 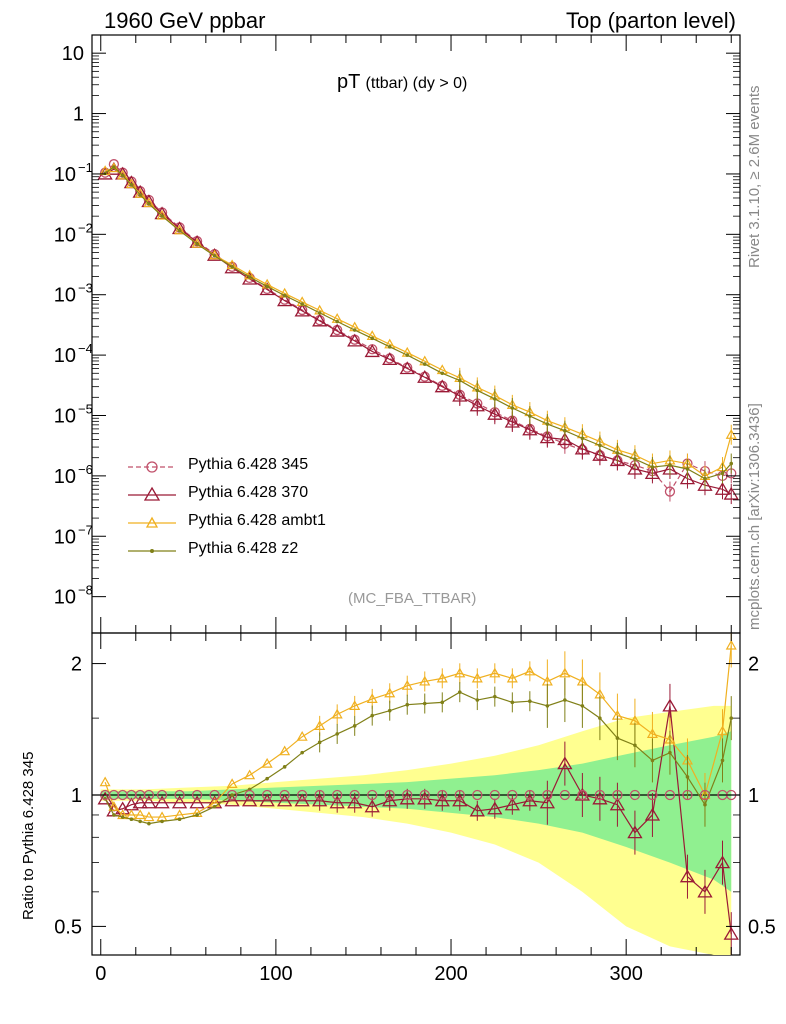 I want to click on x-tick-label: 100, so click(x=275, y=974).